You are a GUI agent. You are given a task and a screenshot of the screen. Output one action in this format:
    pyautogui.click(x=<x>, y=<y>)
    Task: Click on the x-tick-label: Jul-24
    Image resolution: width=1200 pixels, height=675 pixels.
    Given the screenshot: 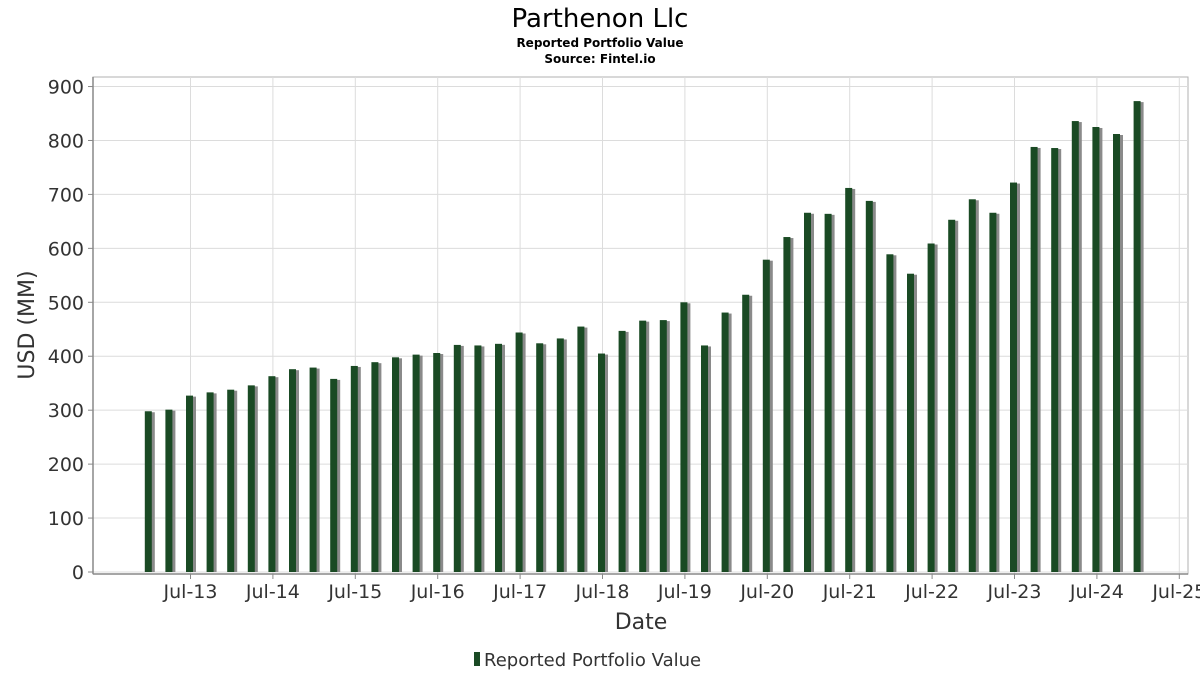 What is the action you would take?
    pyautogui.click(x=1096, y=592)
    